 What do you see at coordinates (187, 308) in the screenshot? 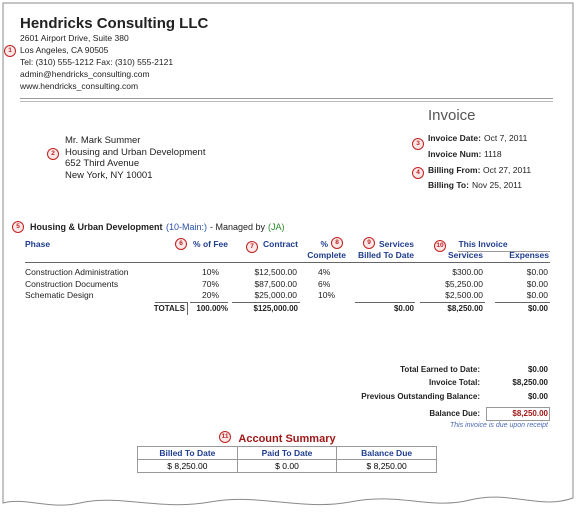
I see `totals-divider` at bounding box center [187, 308].